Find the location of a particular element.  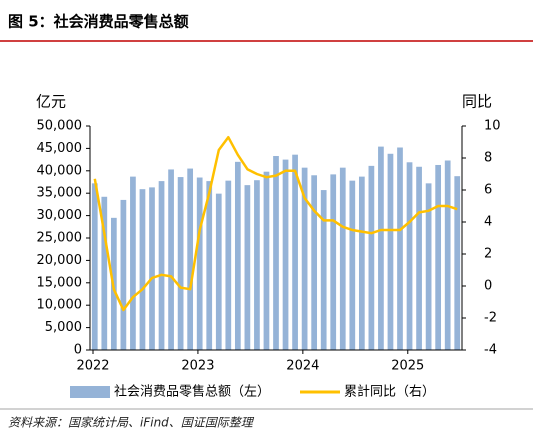

y-tick-label: 5,000 is located at coordinates (63, 327).